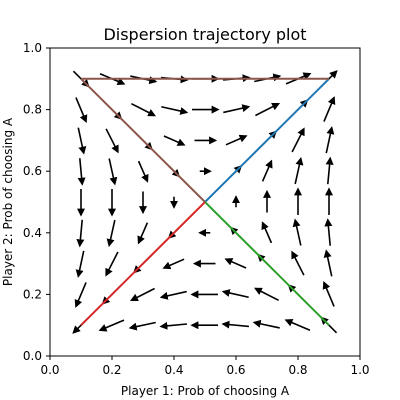 Image resolution: width=400 pixels, height=400 pixels. What do you see at coordinates (36, 202) in the screenshot?
I see `y-axis-ticks: 0.0 0.2 0.4 0.6 0.8 1.0` at bounding box center [36, 202].